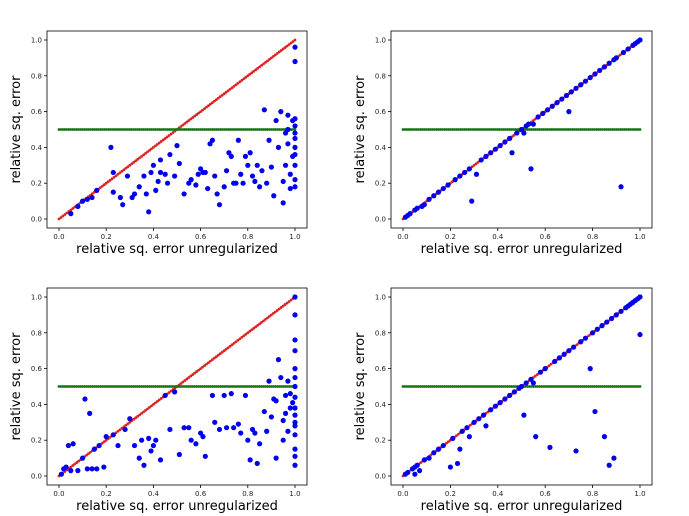  Describe the element at coordinates (36, 333) in the screenshot. I see `y-tick-label: 0.8` at that location.